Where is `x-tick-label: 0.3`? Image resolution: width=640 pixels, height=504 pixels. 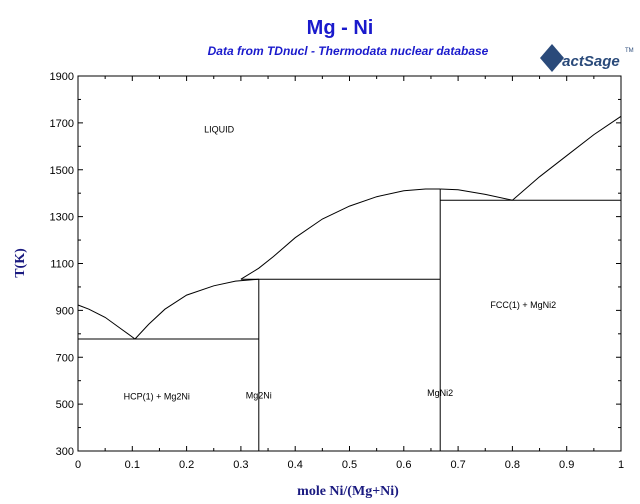 x-tick-label: 0.3 is located at coordinates (240, 465).